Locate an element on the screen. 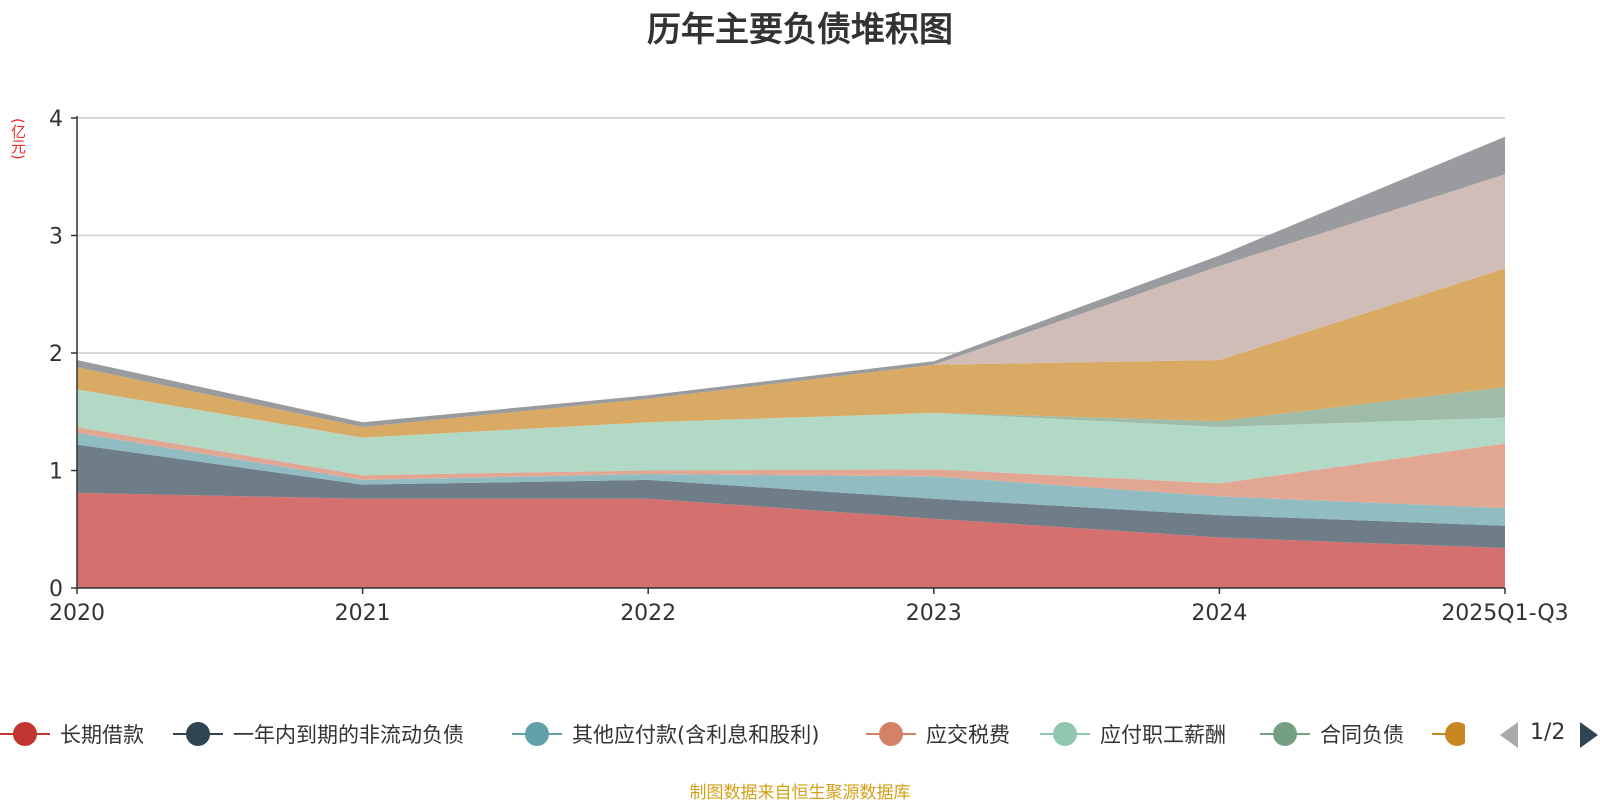 The width and height of the screenshot is (1600, 803). legend-label: 长期借款 is located at coordinates (102, 735).